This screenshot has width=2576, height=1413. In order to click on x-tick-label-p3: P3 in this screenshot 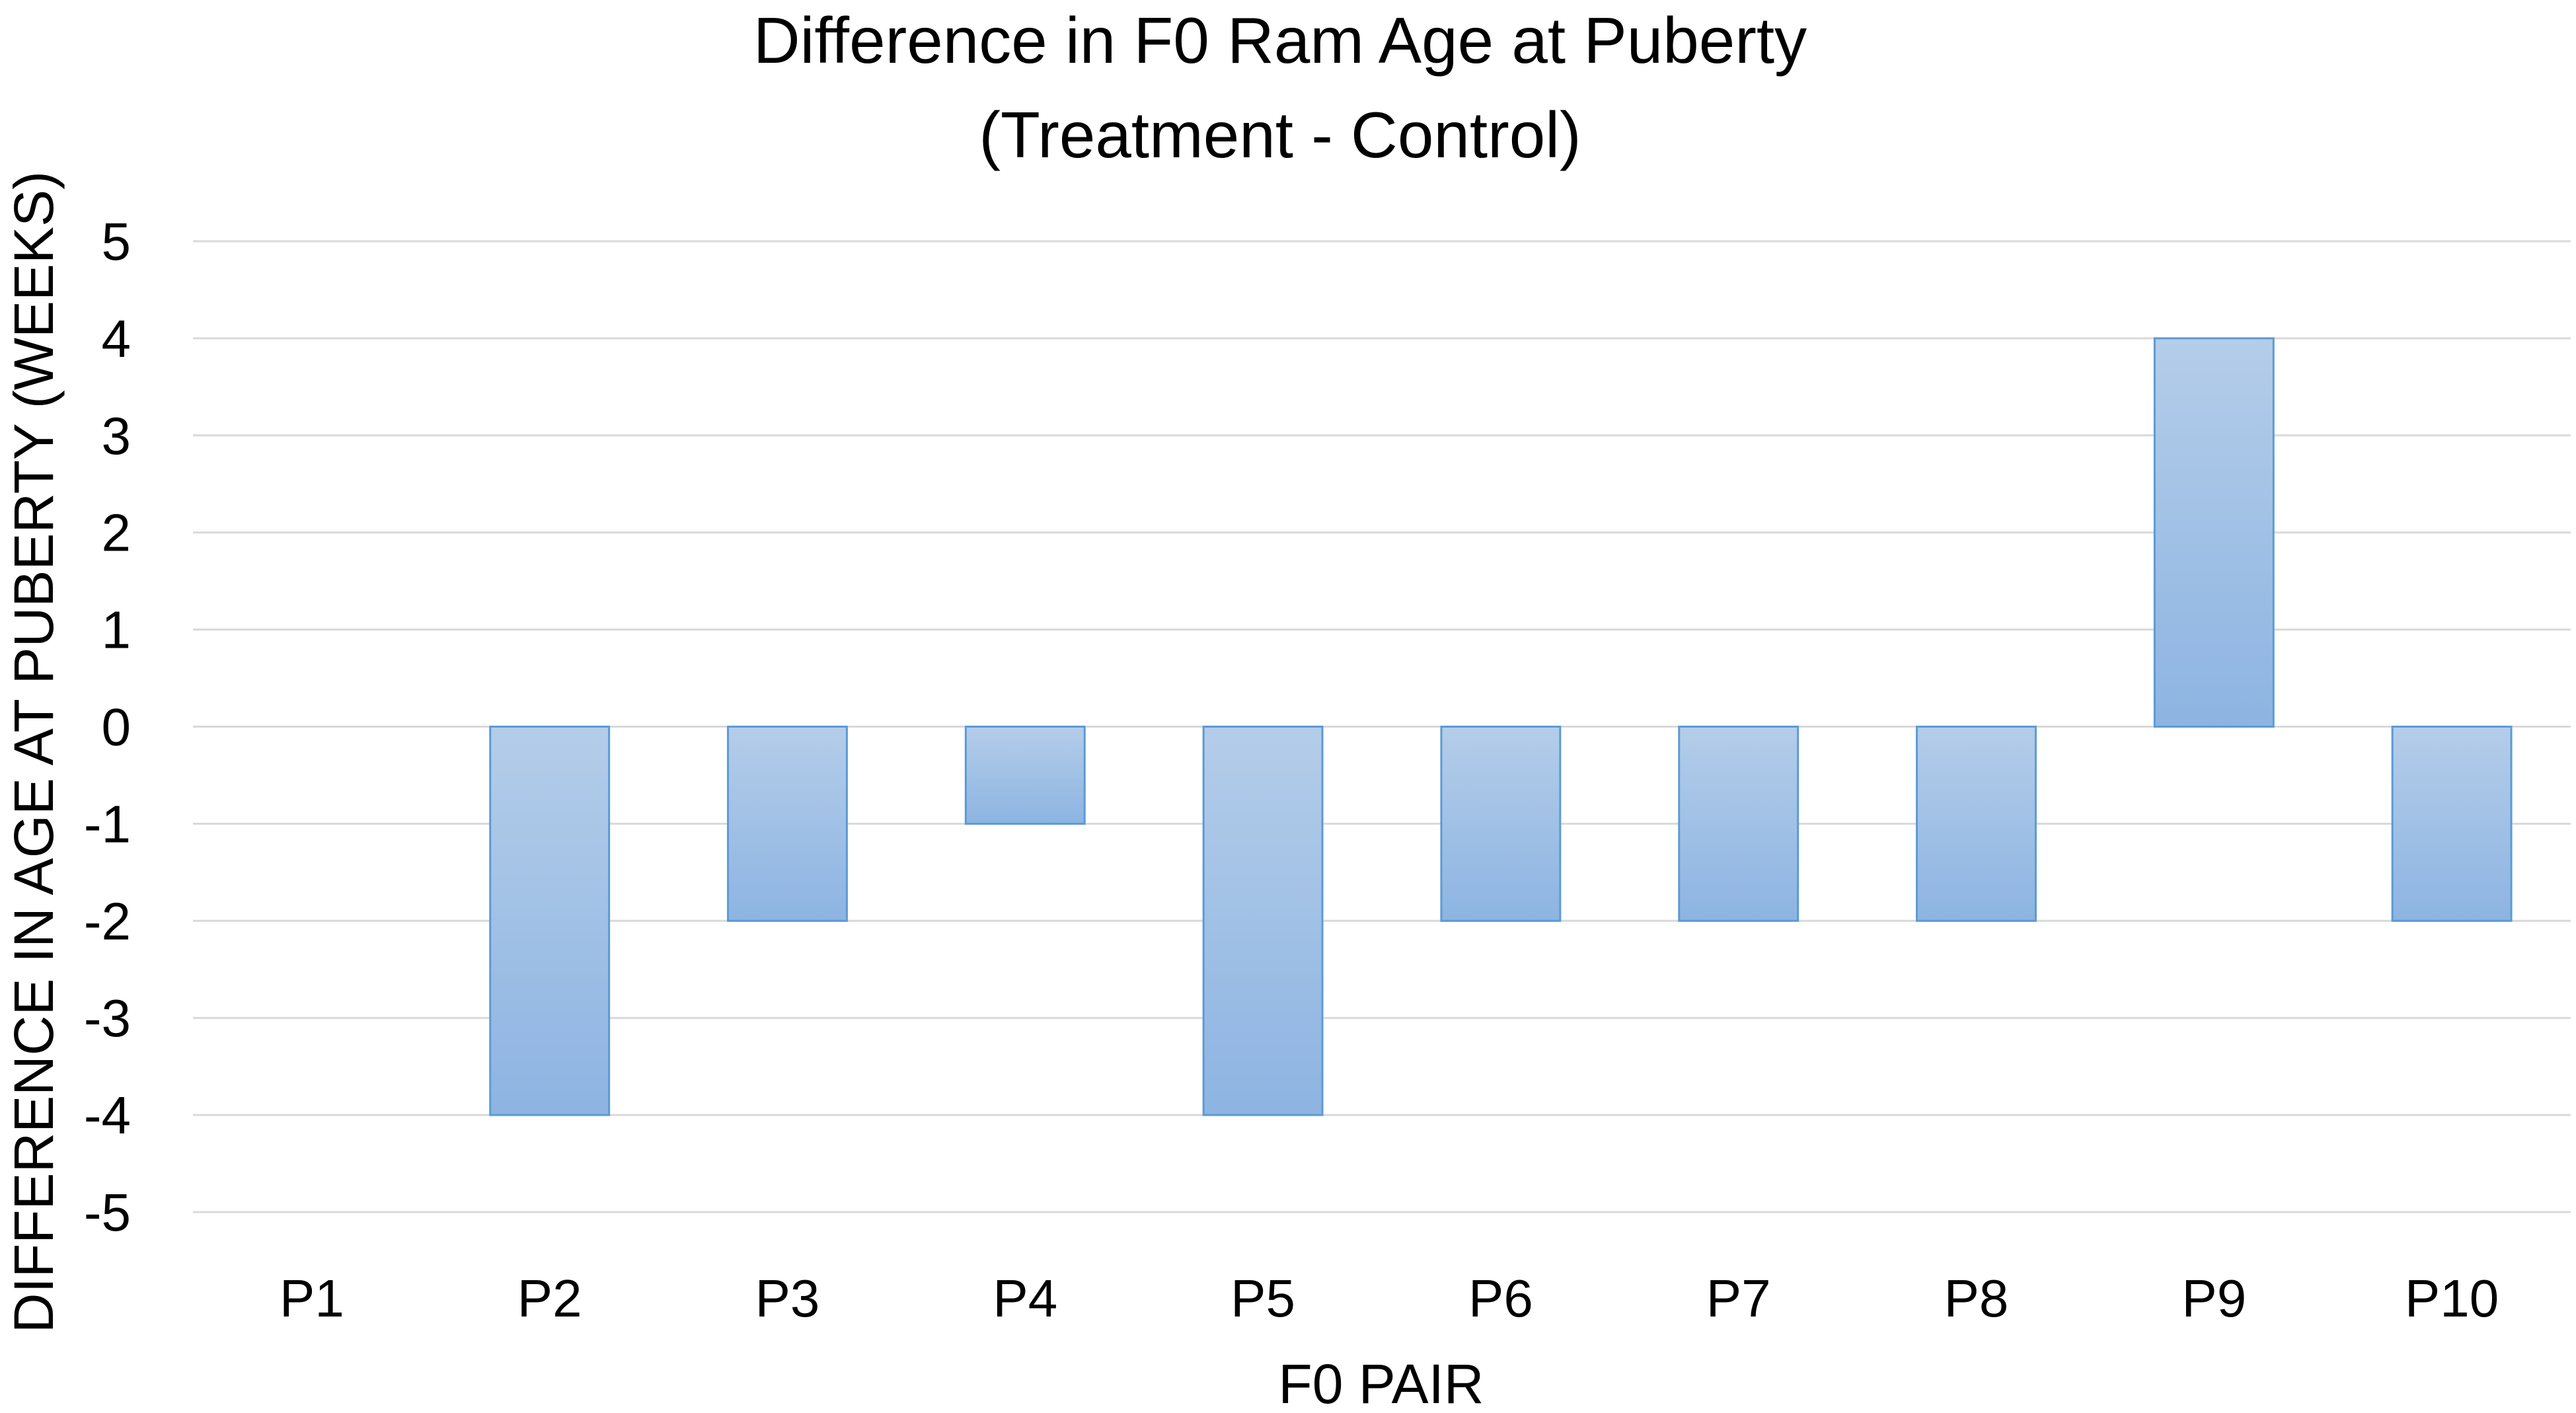, I will do `click(788, 1298)`.